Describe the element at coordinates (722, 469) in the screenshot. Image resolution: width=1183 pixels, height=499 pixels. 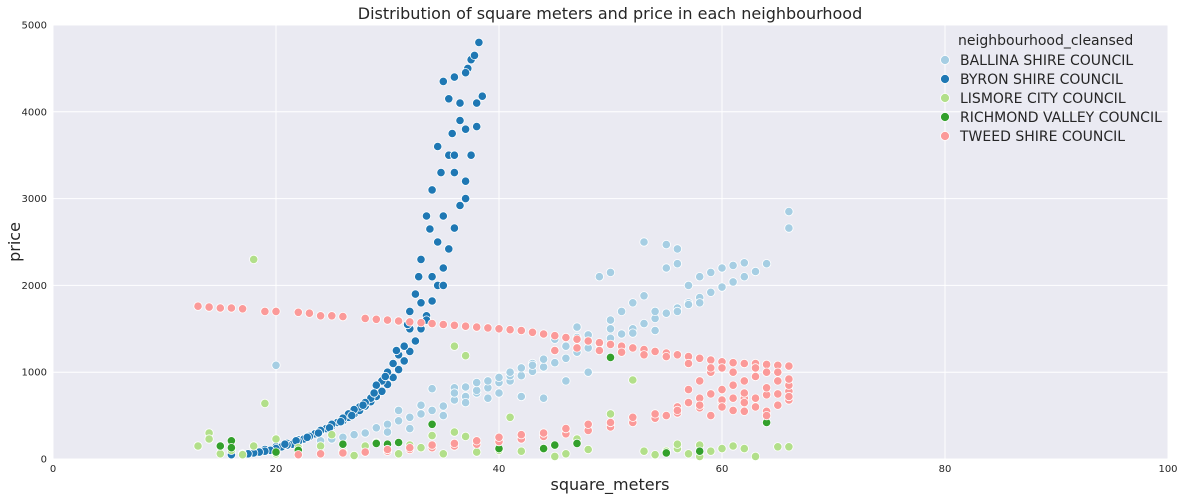
I see `x-tick-label: 60` at that location.